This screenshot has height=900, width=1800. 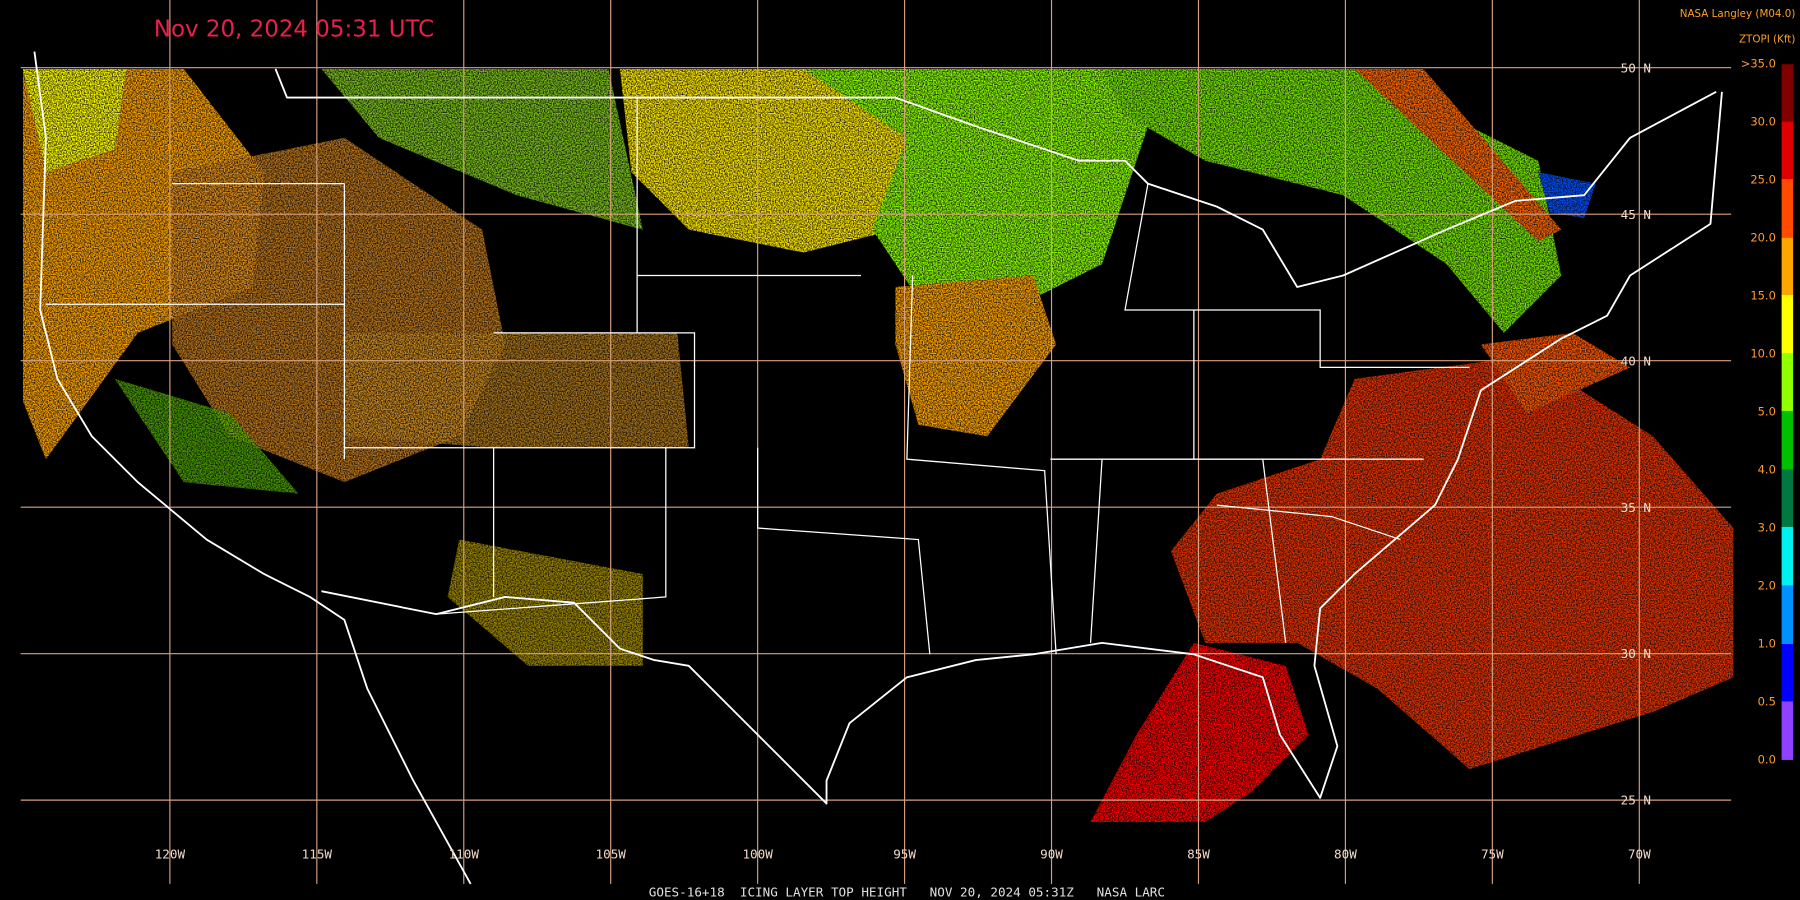 What do you see at coordinates (1767, 701) in the screenshot?
I see `legend-label: 0.5` at bounding box center [1767, 701].